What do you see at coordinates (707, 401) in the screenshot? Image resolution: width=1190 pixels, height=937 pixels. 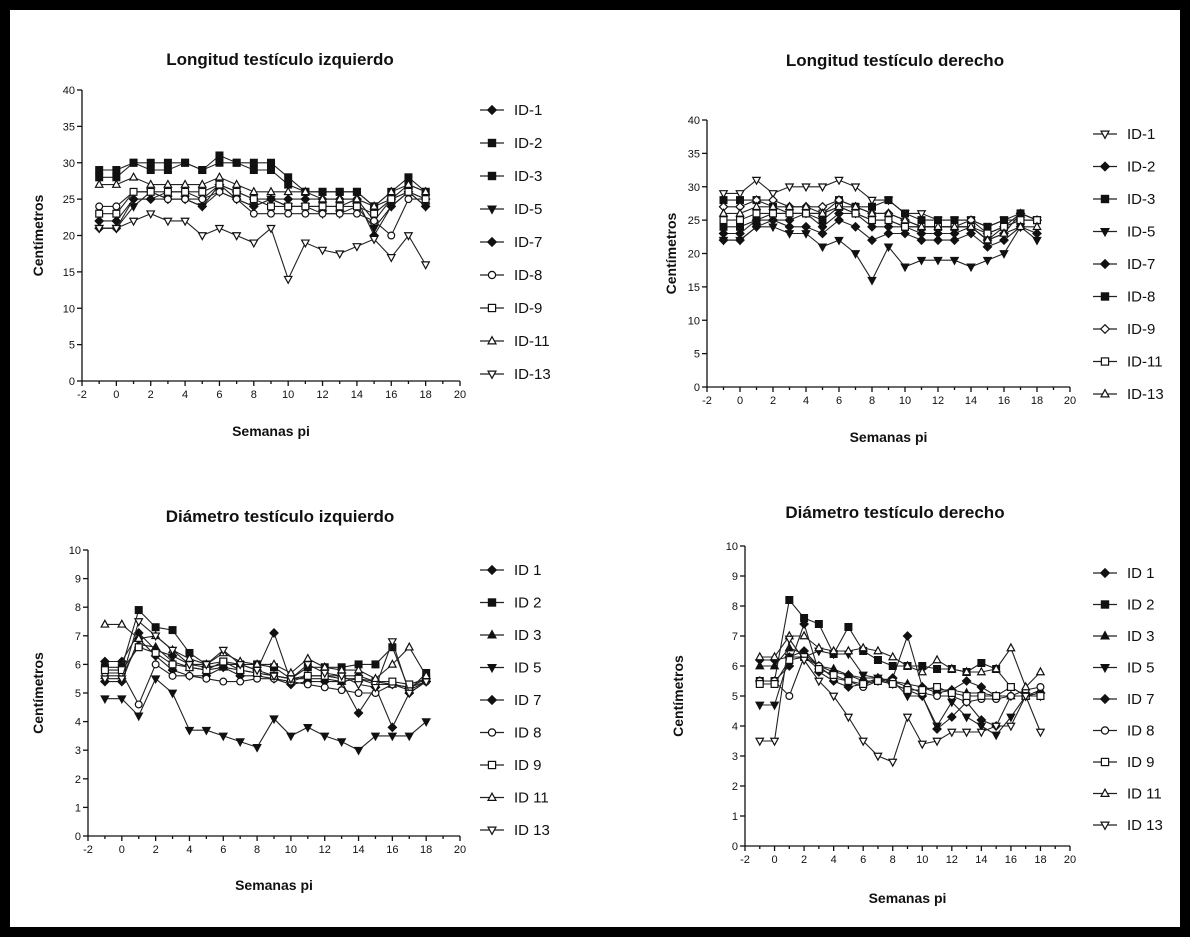 I see `x-tick-label: -2` at bounding box center [707, 401].